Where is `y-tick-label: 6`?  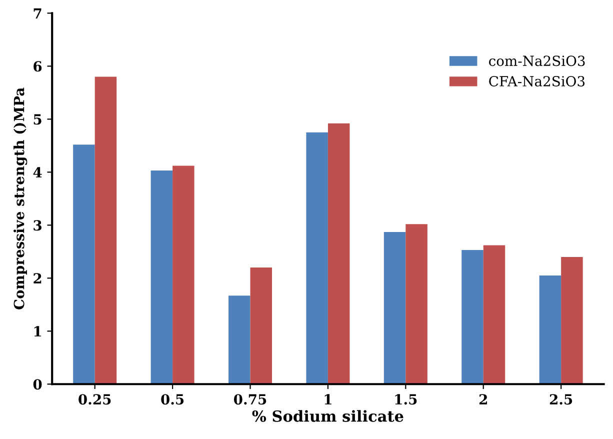
y-tick-label: 6 is located at coordinates (38, 66).